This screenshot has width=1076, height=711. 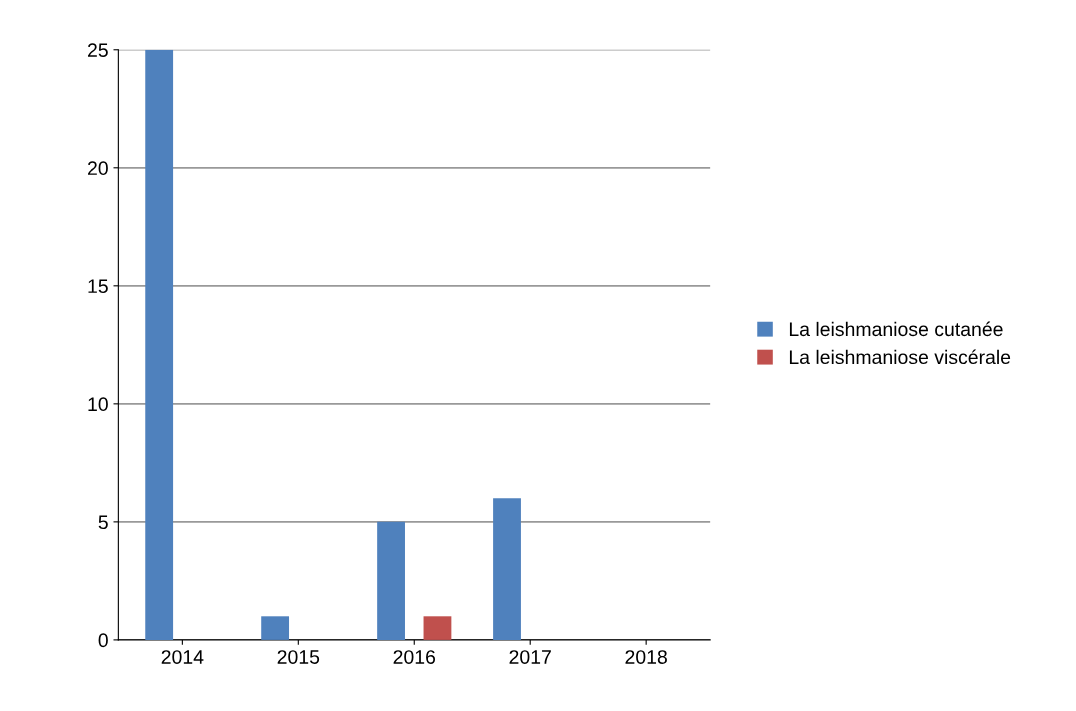 What do you see at coordinates (98, 286) in the screenshot?
I see `y-tick-label: 15` at bounding box center [98, 286].